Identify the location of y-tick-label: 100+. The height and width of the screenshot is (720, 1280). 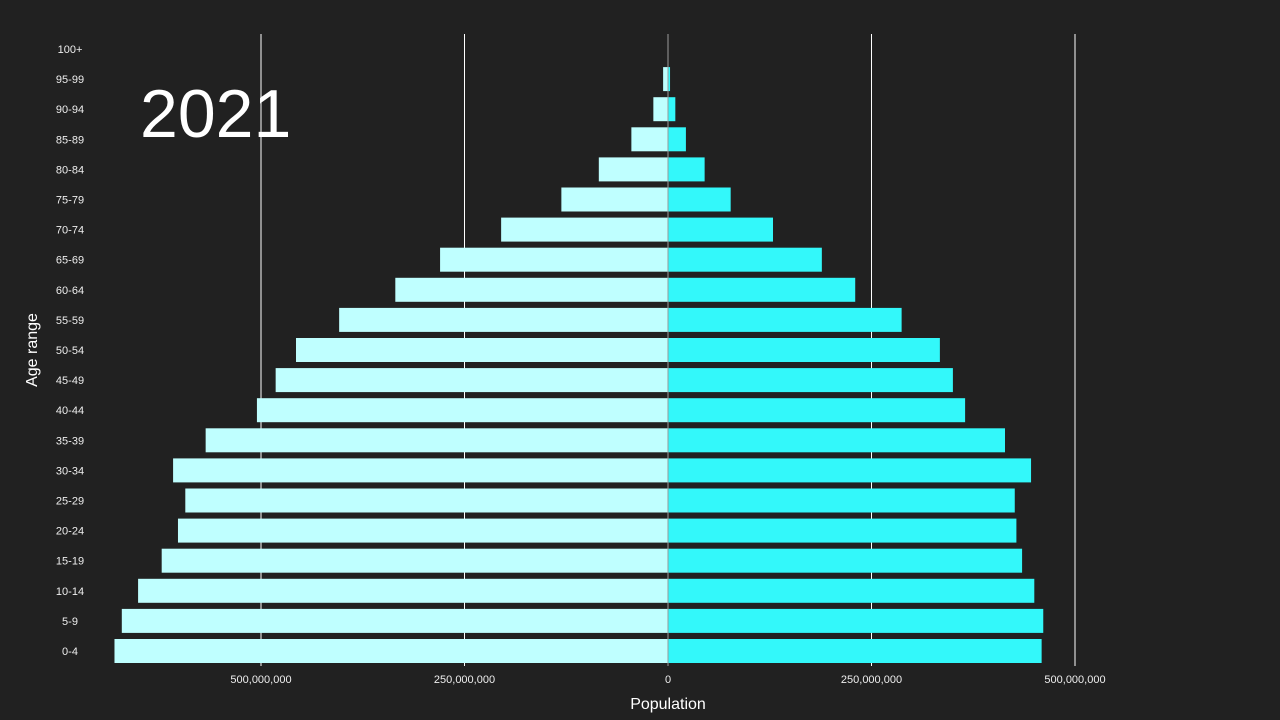
(70, 50).